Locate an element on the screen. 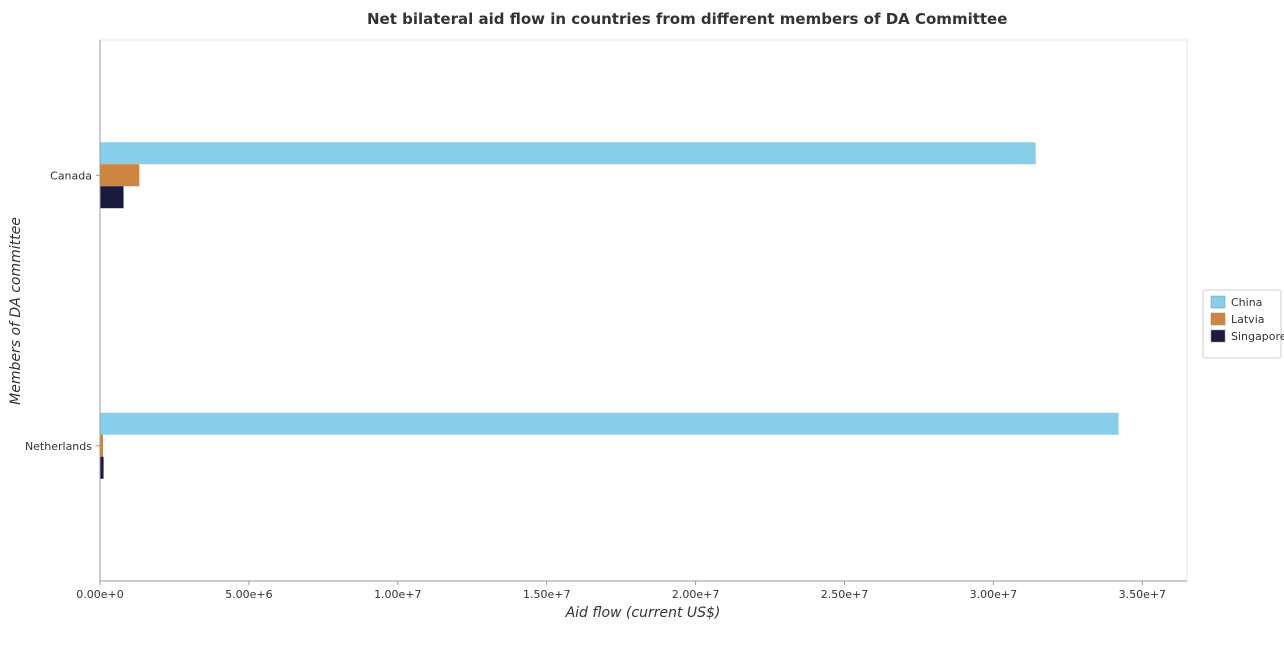 This screenshot has height=650, width=1284. legend: China Latvia Singapore is located at coordinates (1243, 324).